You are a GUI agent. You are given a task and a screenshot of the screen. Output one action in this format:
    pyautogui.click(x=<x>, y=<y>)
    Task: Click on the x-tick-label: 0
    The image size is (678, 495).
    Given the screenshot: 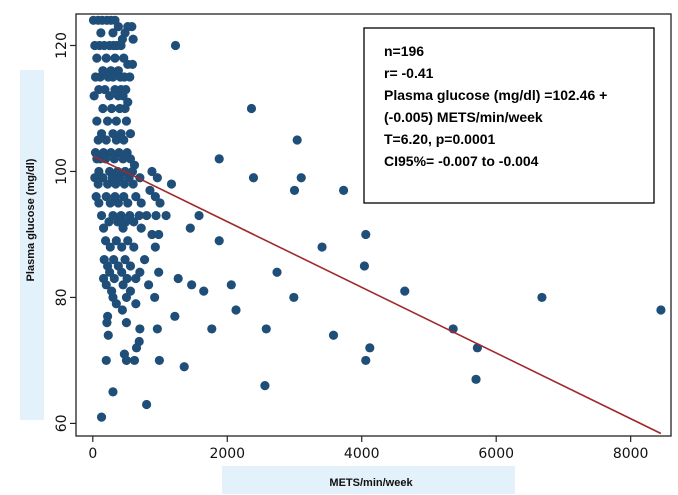 What is the action you would take?
    pyautogui.click(x=92, y=454)
    